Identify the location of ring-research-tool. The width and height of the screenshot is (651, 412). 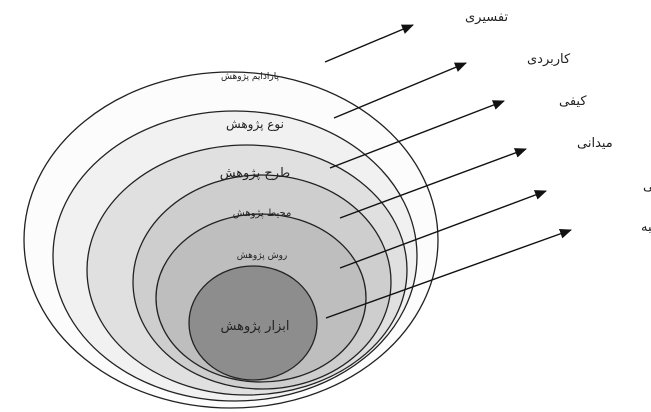
(253, 323).